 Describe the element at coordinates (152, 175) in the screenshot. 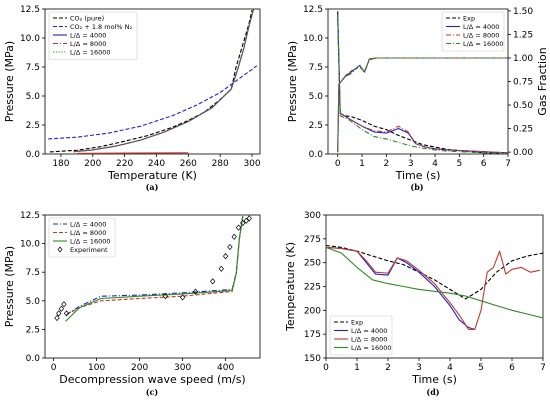

I see `x-axis-label: Temperature (K)` at that location.